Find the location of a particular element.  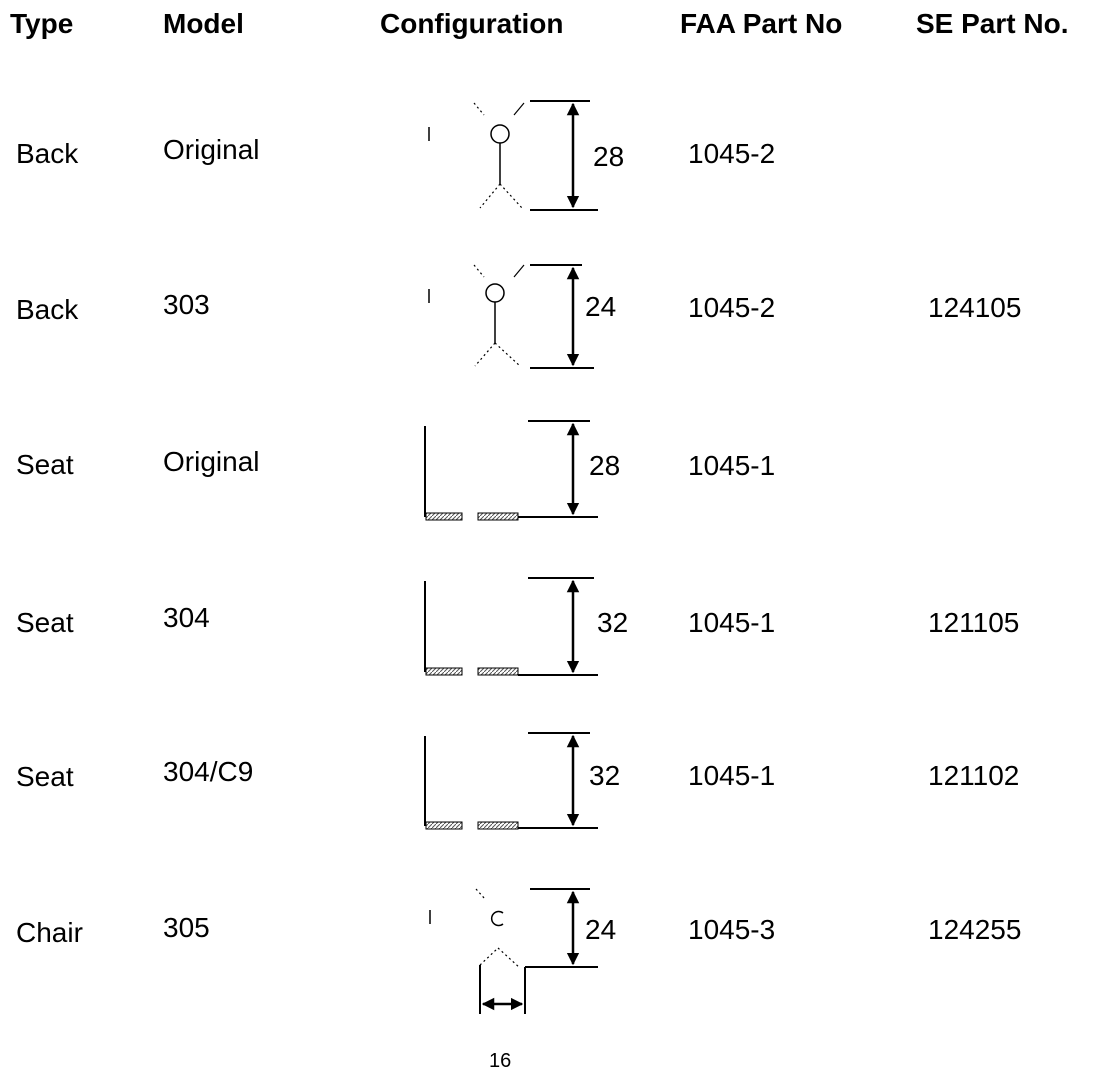

row-4-type: Seat is located at coordinates (45, 622).